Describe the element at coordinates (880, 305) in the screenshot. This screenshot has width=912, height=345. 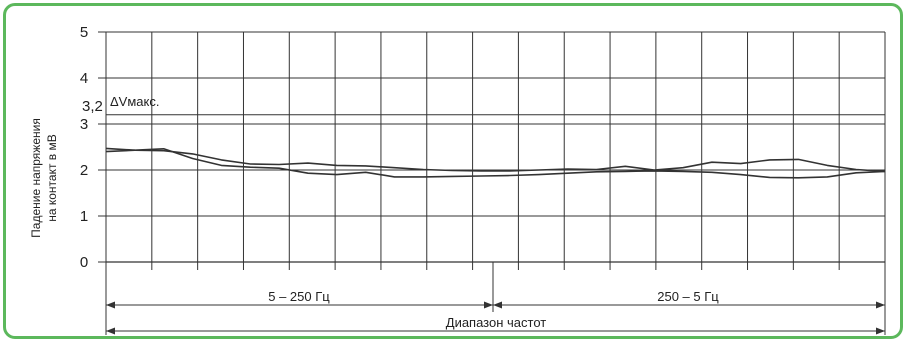
I see `range-arrow-down-right-head` at that location.